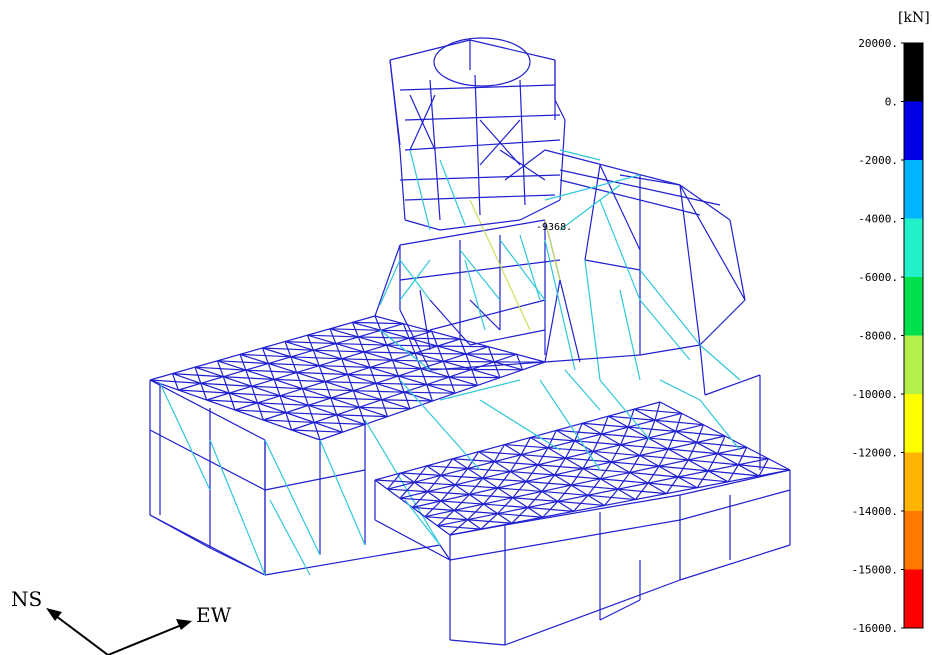 This screenshot has width=932, height=655. I want to click on ew-arrow-head, so click(184, 624).